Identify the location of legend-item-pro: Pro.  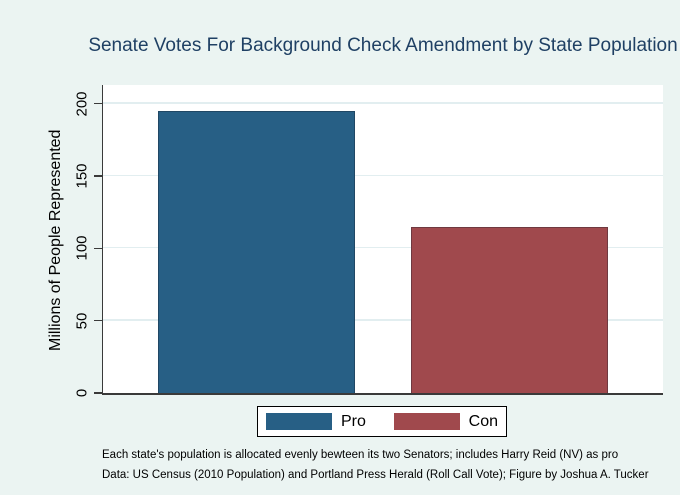
(316, 422).